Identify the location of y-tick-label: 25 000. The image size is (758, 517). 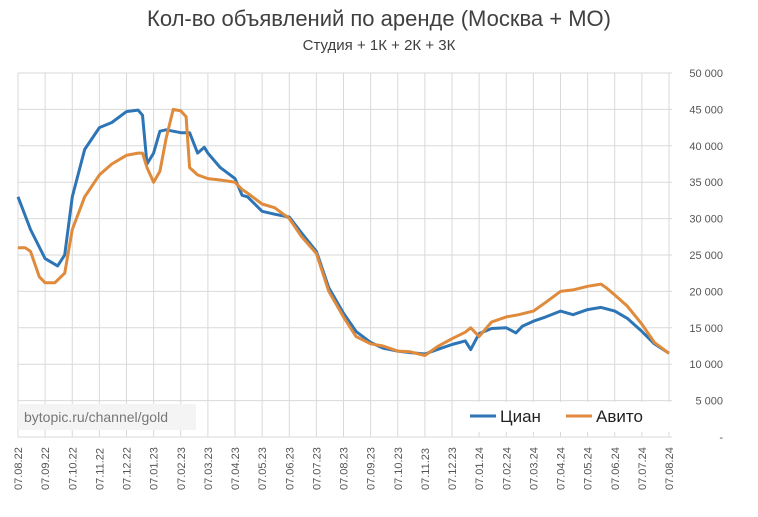
(706, 256).